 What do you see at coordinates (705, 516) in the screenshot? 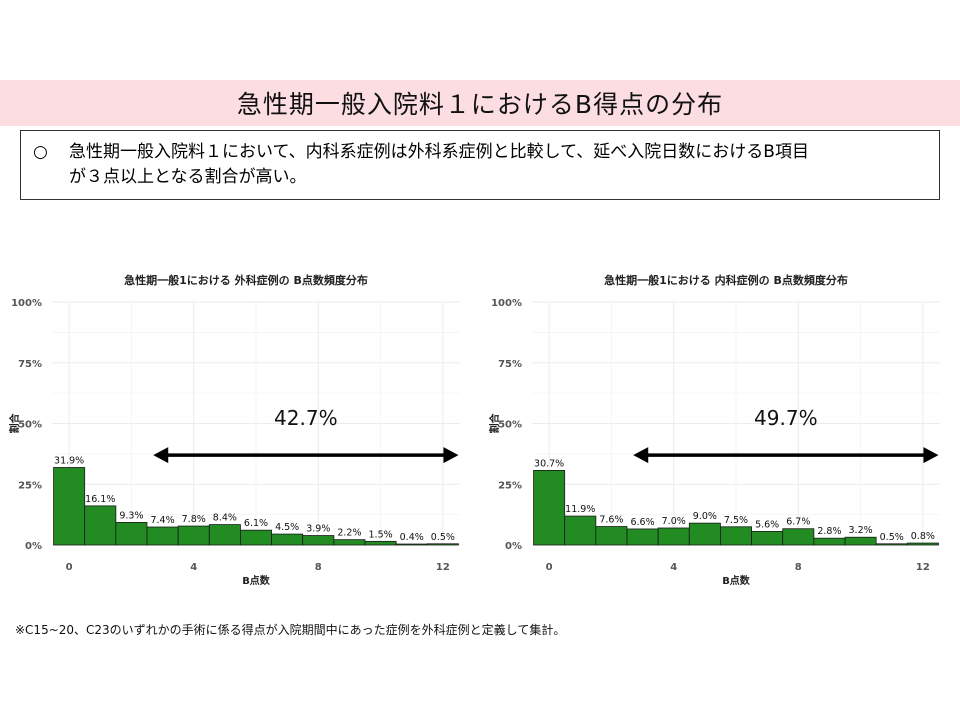
I see `medical-bar-label-5: 9.0%` at bounding box center [705, 516].